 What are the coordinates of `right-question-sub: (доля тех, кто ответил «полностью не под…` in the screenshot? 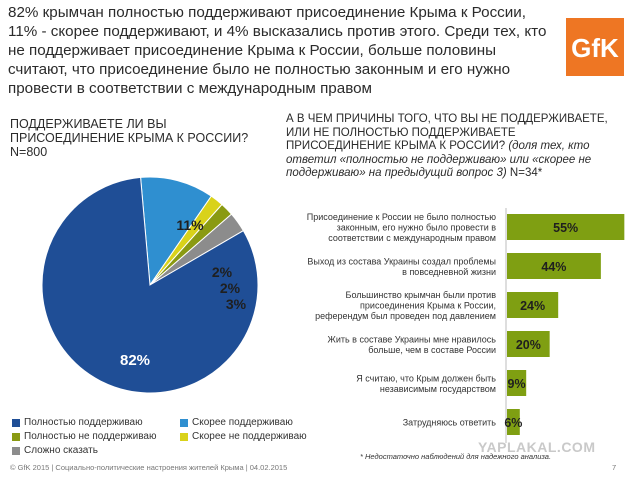 It's located at (439, 159).